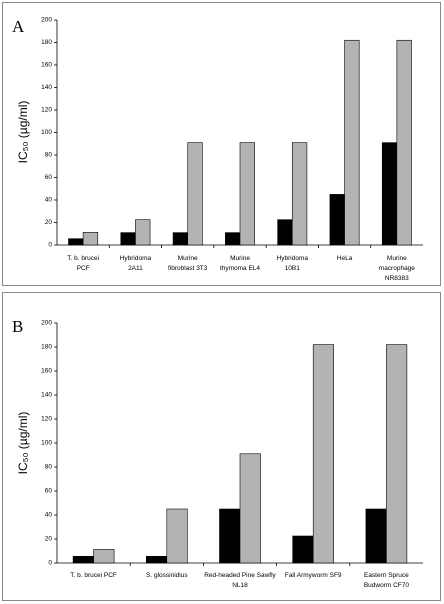 The image size is (444, 604). I want to click on x-tick-label-line: macrophage, so click(397, 268).